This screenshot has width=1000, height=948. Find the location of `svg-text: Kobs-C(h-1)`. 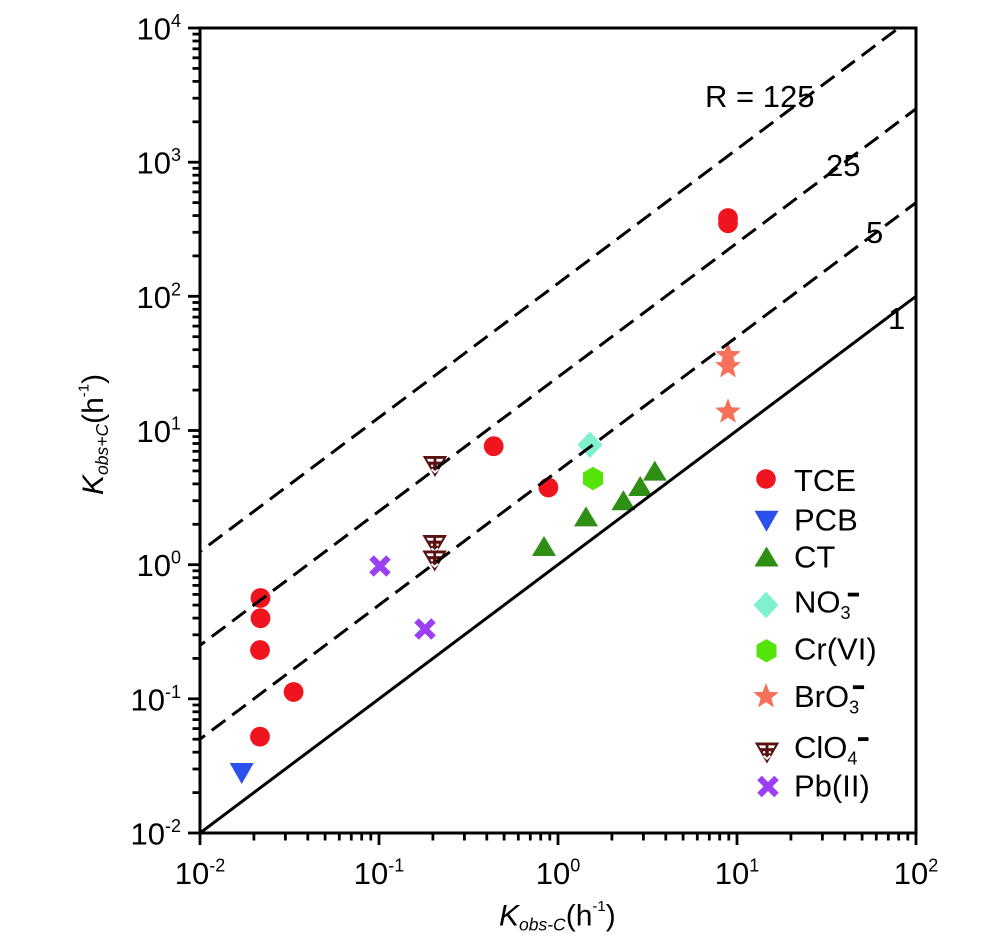

svg-text: Kobs-C(h-1) is located at coordinates (557, 916).